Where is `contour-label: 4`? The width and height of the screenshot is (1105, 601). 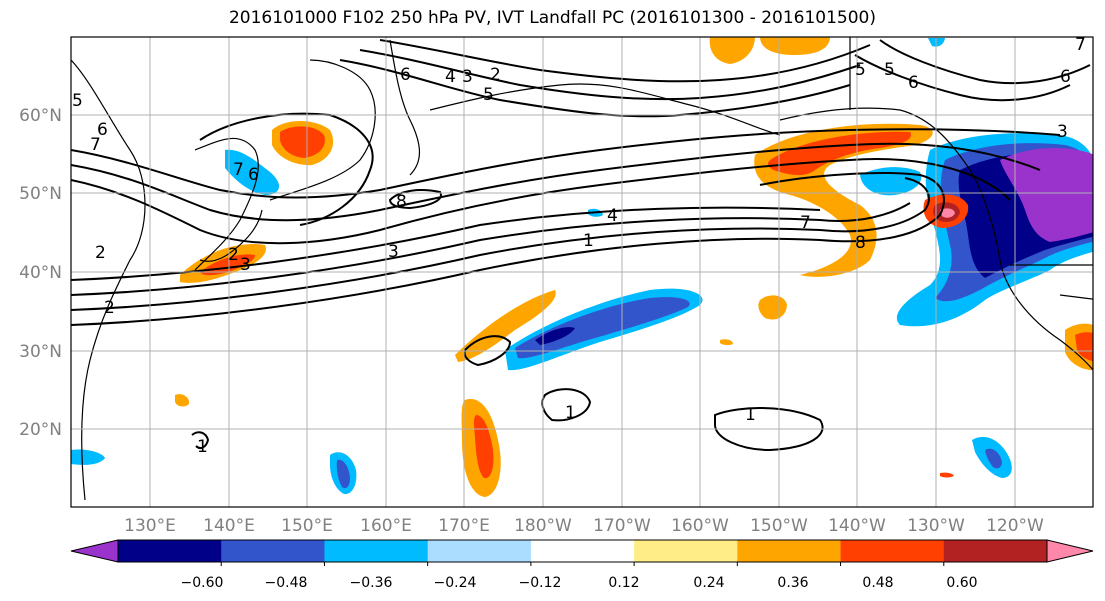 contour-label: 4 is located at coordinates (450, 77).